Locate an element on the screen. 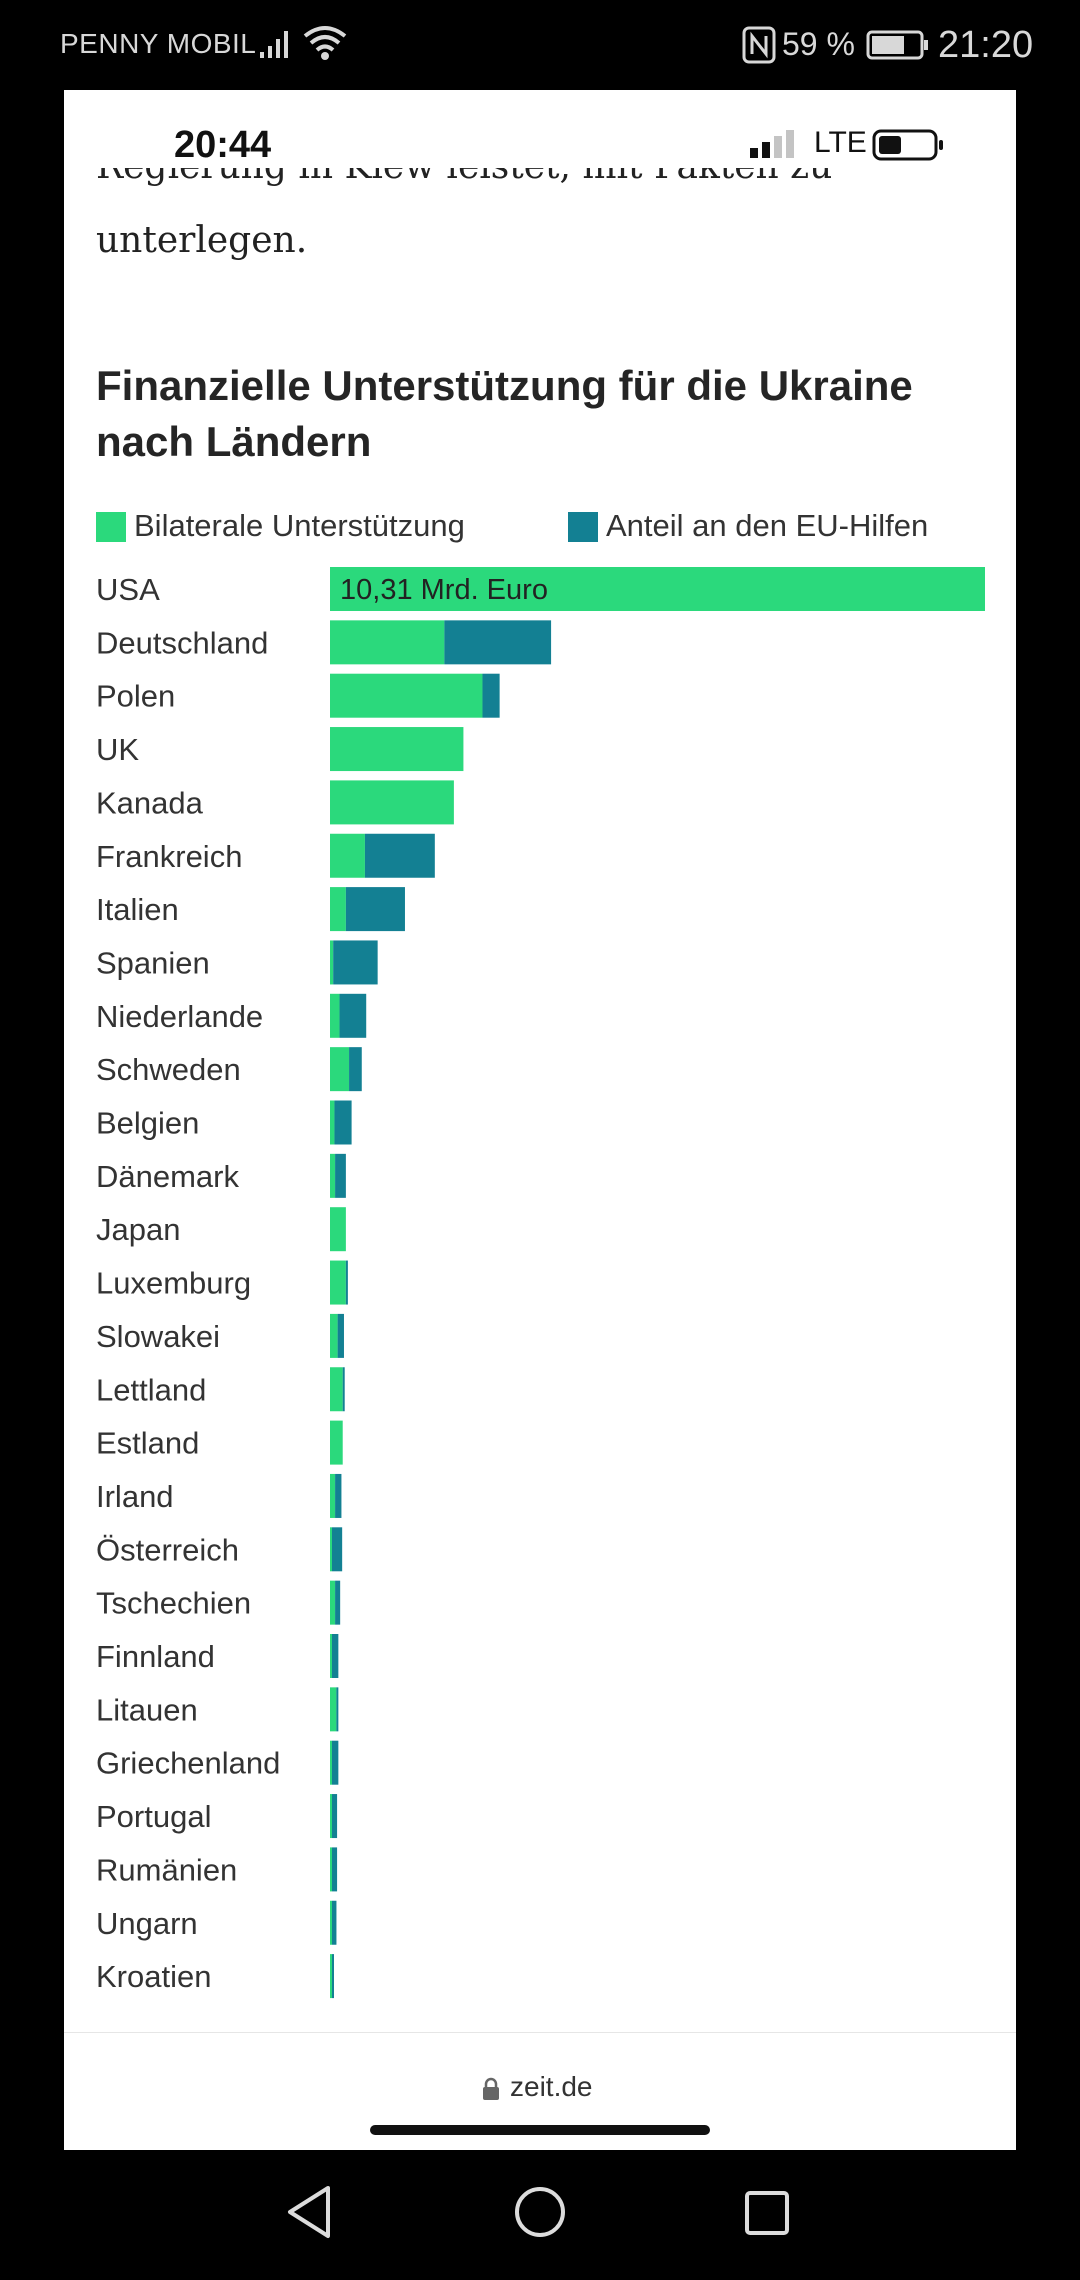 The image size is (1080, 2280). legend-label-bilateral: Bilaterale Unterstützung is located at coordinates (299, 525).